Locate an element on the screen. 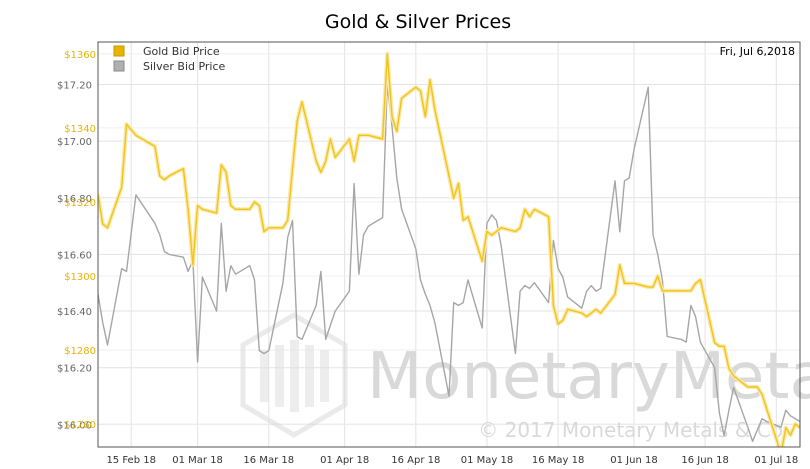 The image size is (810, 469). watermark-logo is located at coordinates (294, 375).